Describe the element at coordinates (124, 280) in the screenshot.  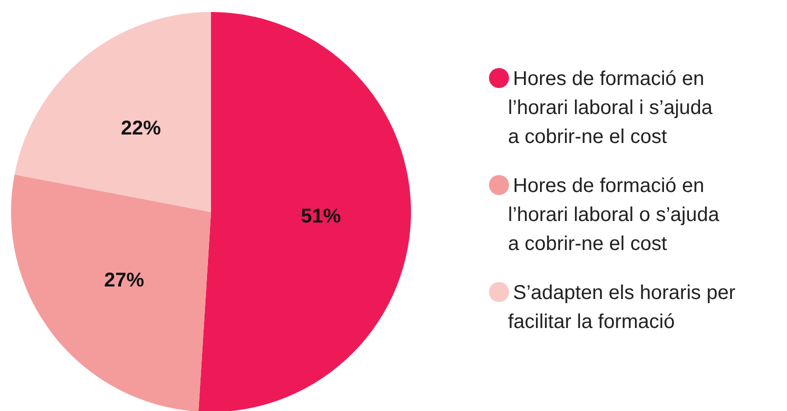
I see `data-label: 27%` at that location.